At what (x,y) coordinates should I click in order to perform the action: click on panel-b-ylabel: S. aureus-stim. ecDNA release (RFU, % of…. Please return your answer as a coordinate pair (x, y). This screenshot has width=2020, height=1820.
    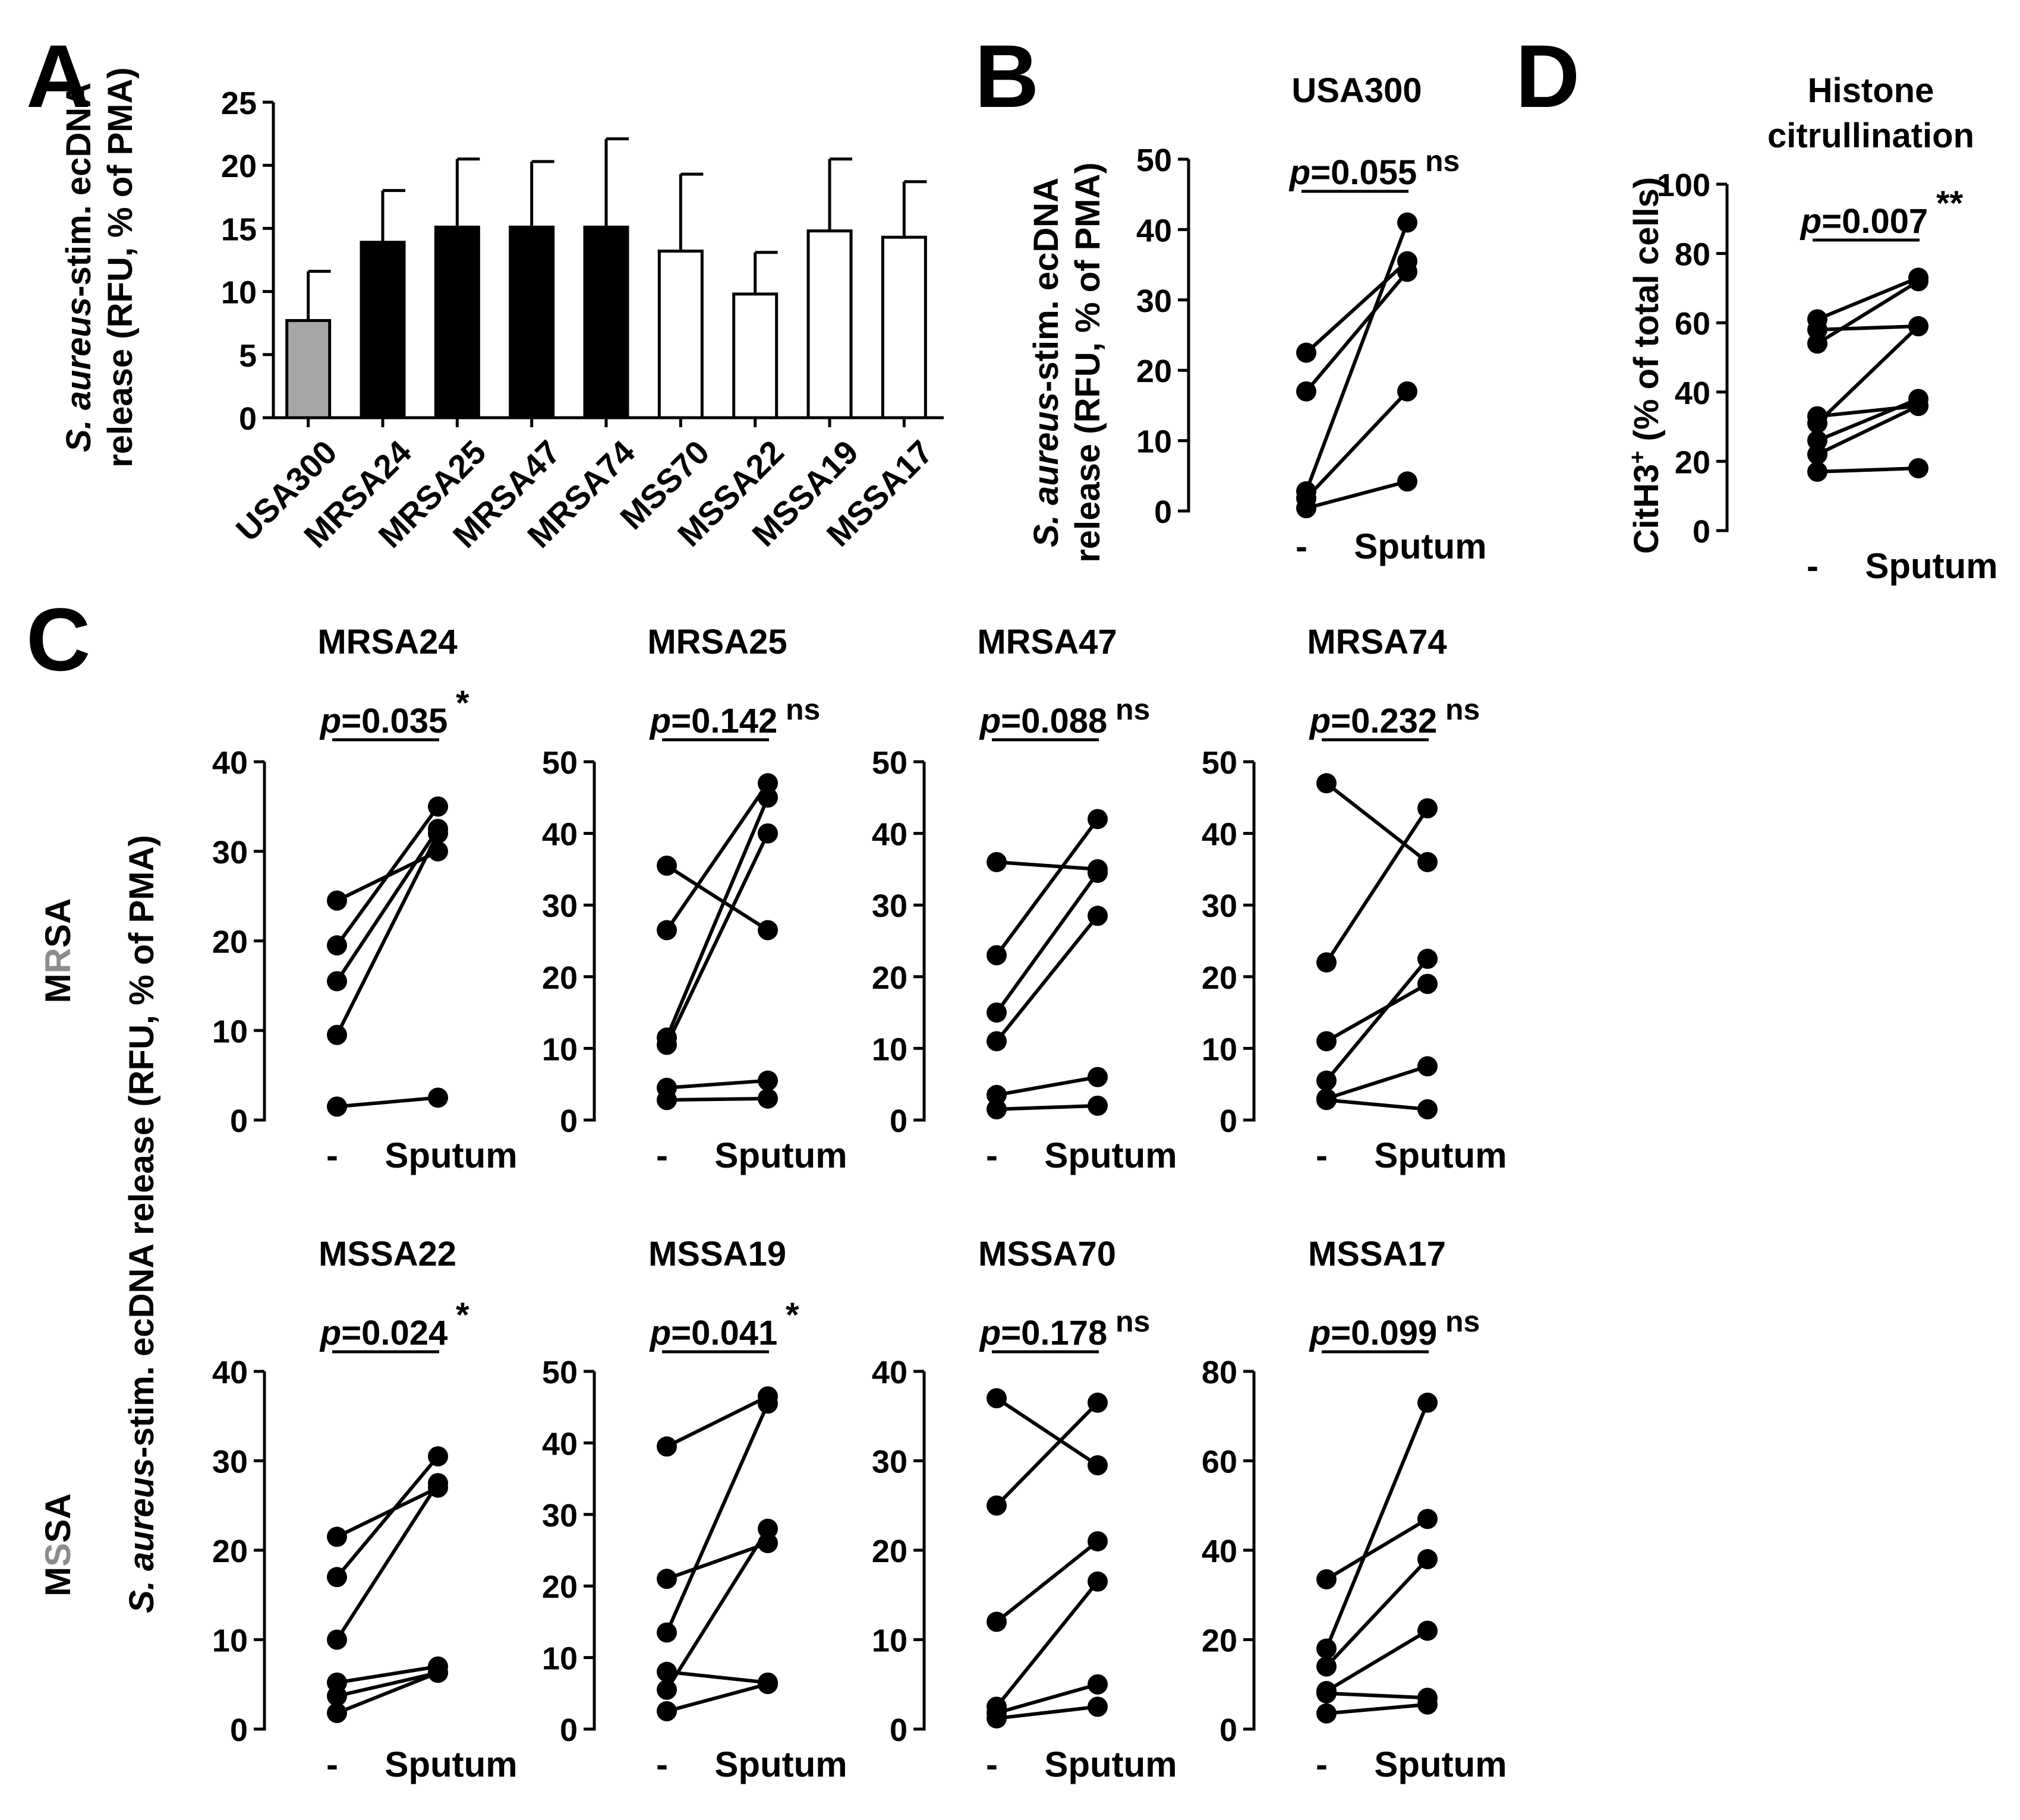
    Looking at the image, I should click on (1067, 362).